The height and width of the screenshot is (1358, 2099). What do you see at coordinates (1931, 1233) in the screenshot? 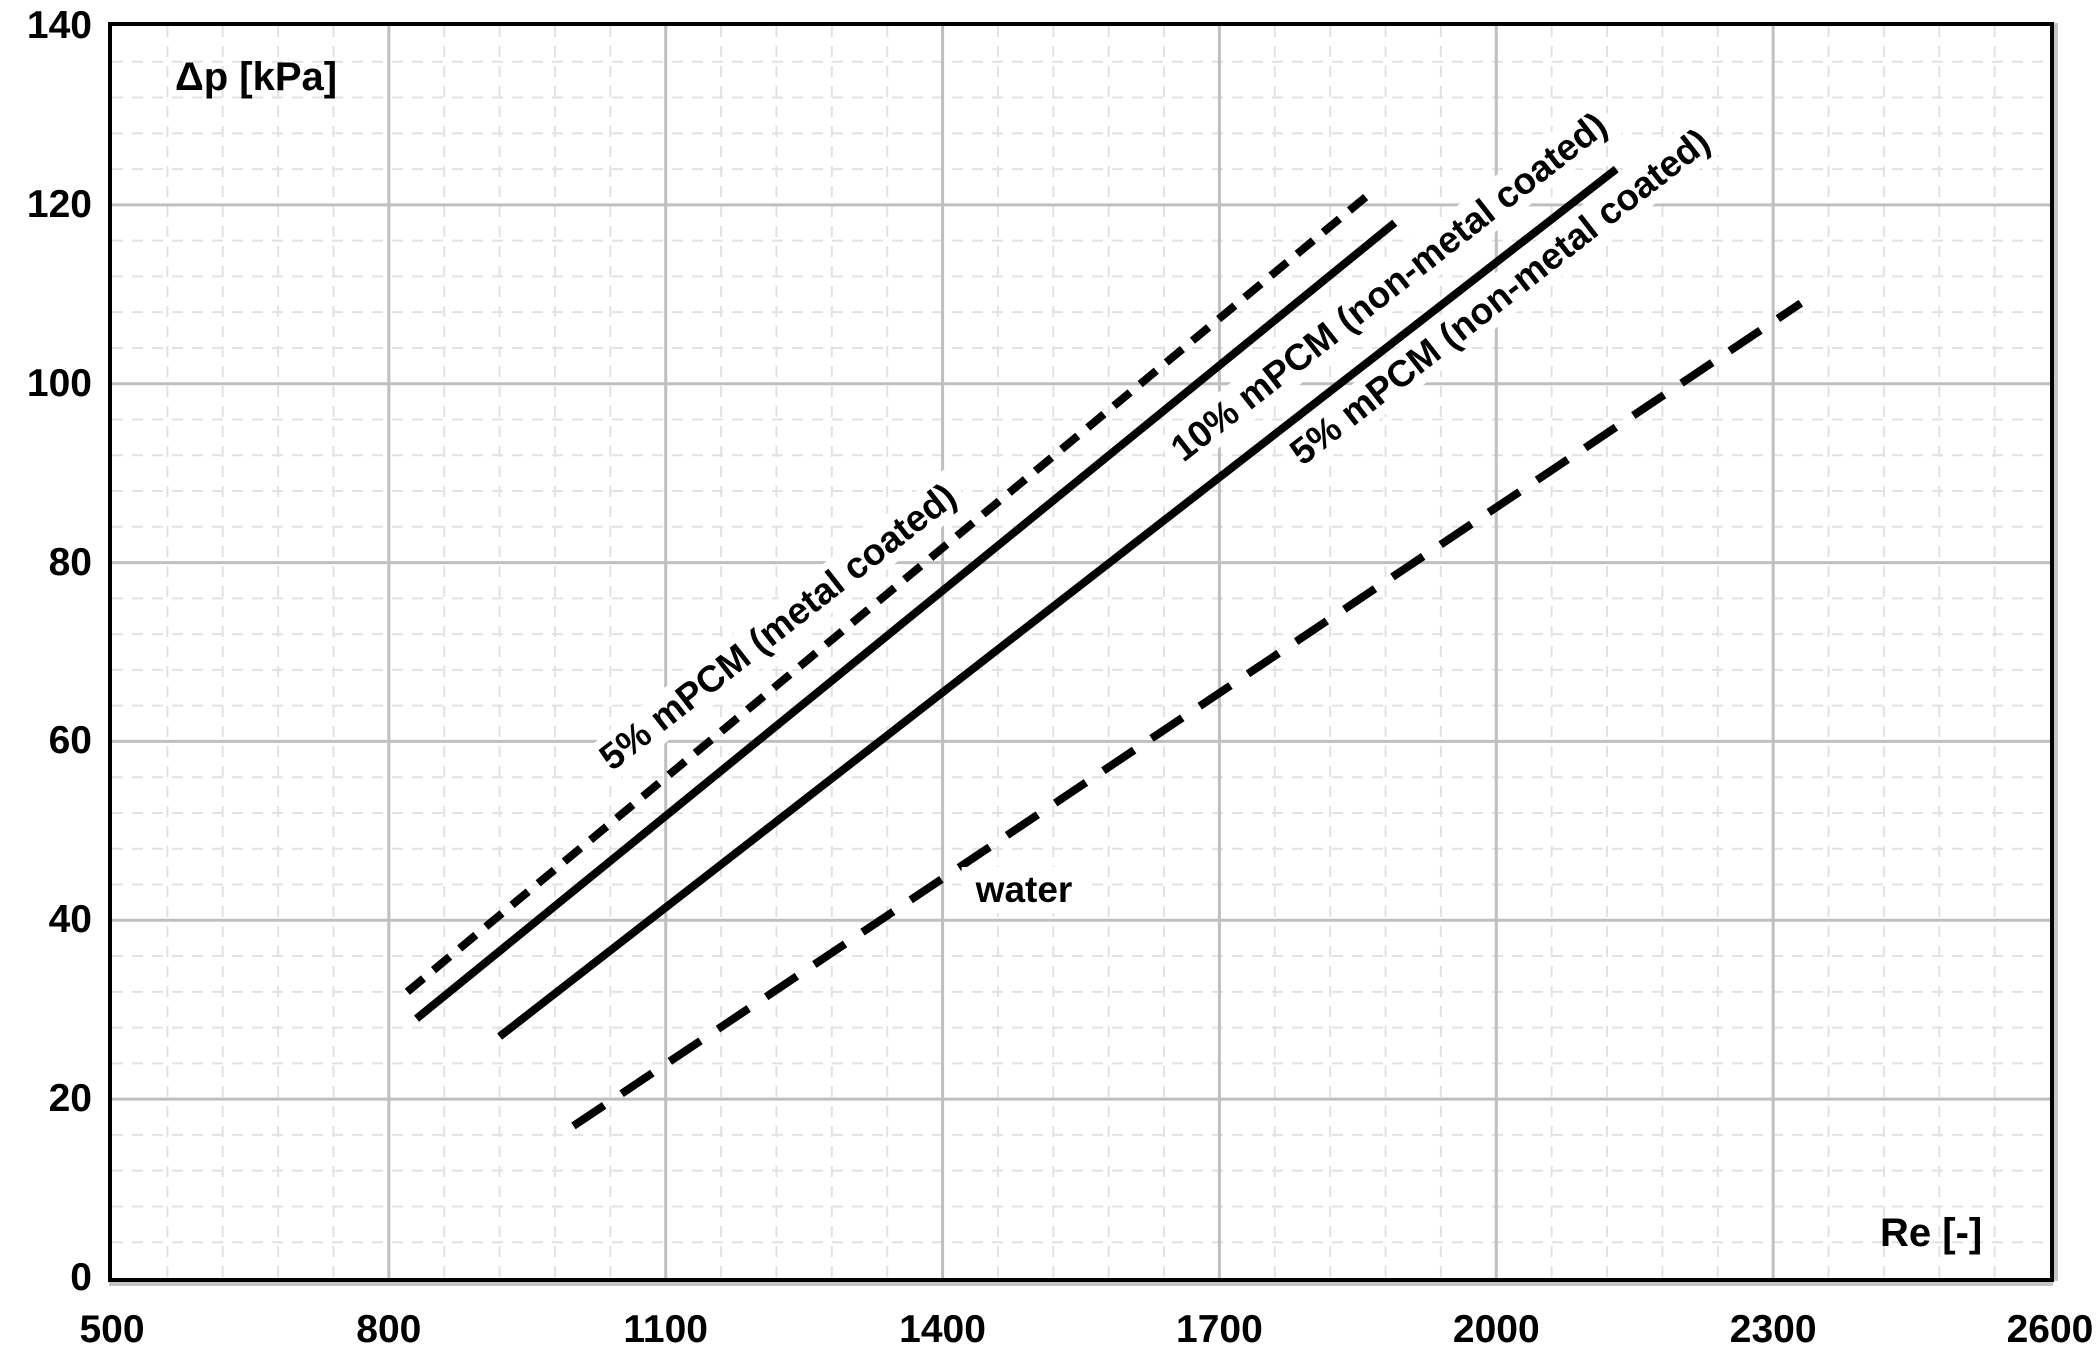
I see `x-axis-title: Re [-]` at bounding box center [1931, 1233].